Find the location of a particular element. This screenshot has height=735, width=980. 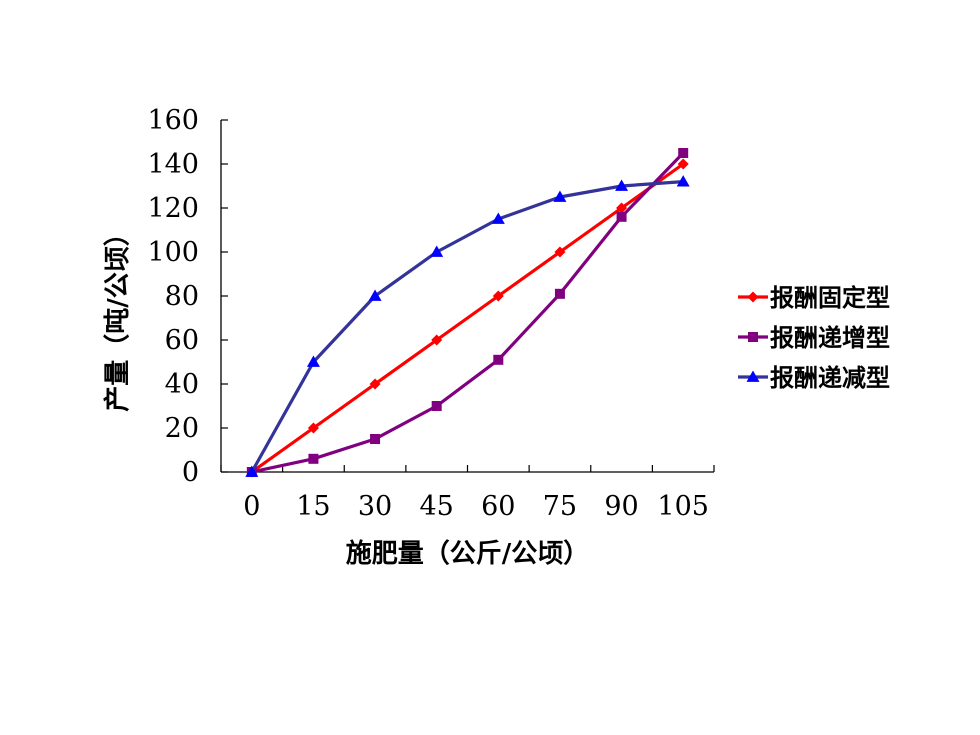

y-tick-label: 60 is located at coordinates (182, 340).